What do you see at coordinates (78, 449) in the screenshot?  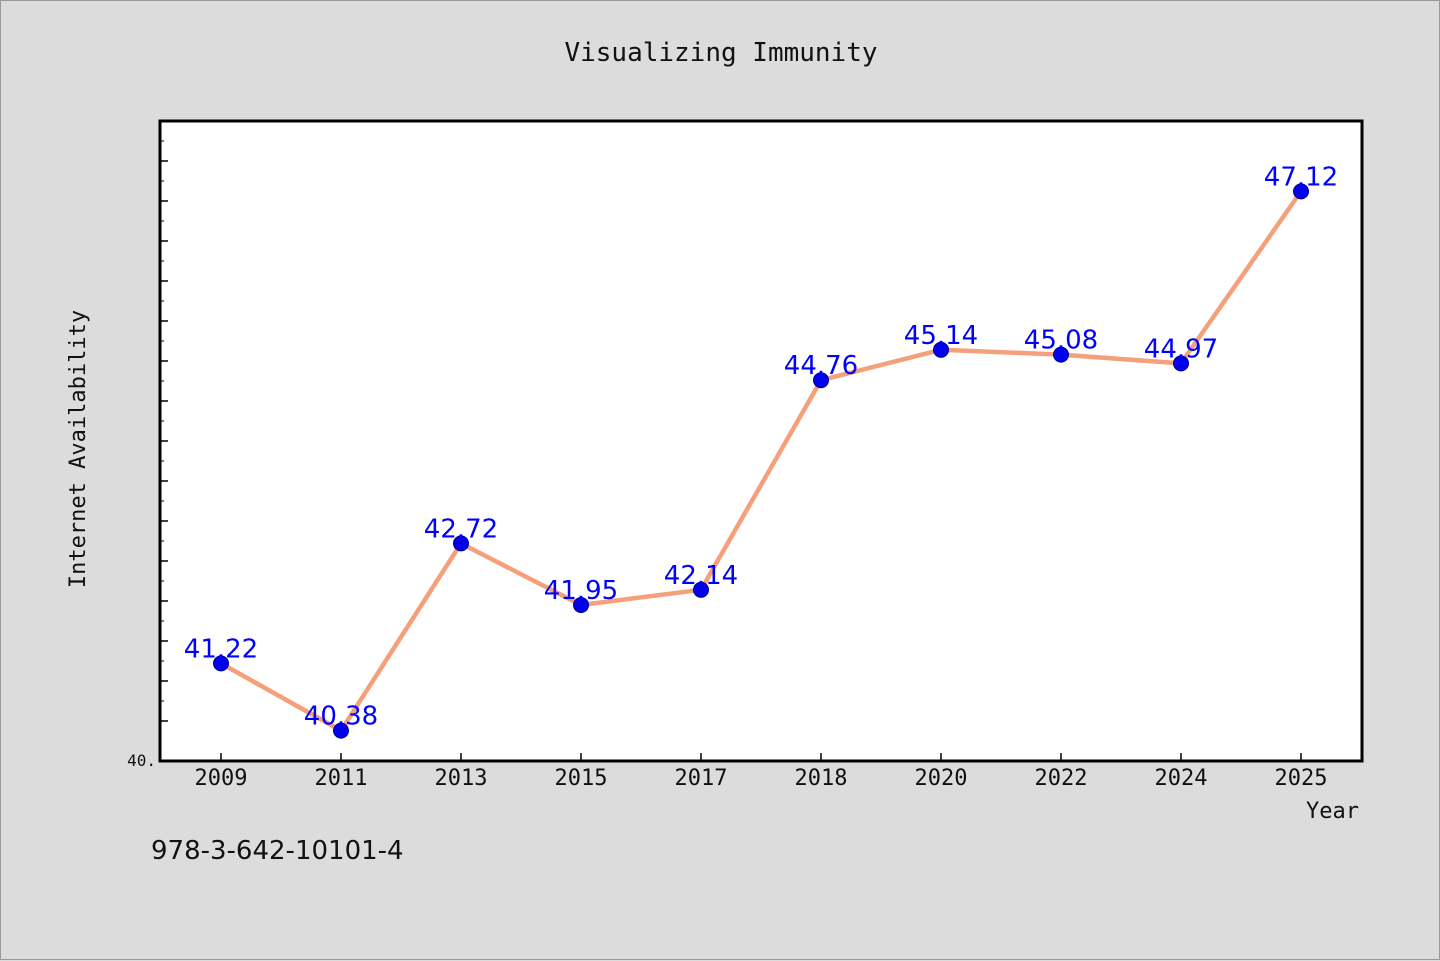 I see `y-axis-label: Internet Availability` at bounding box center [78, 449].